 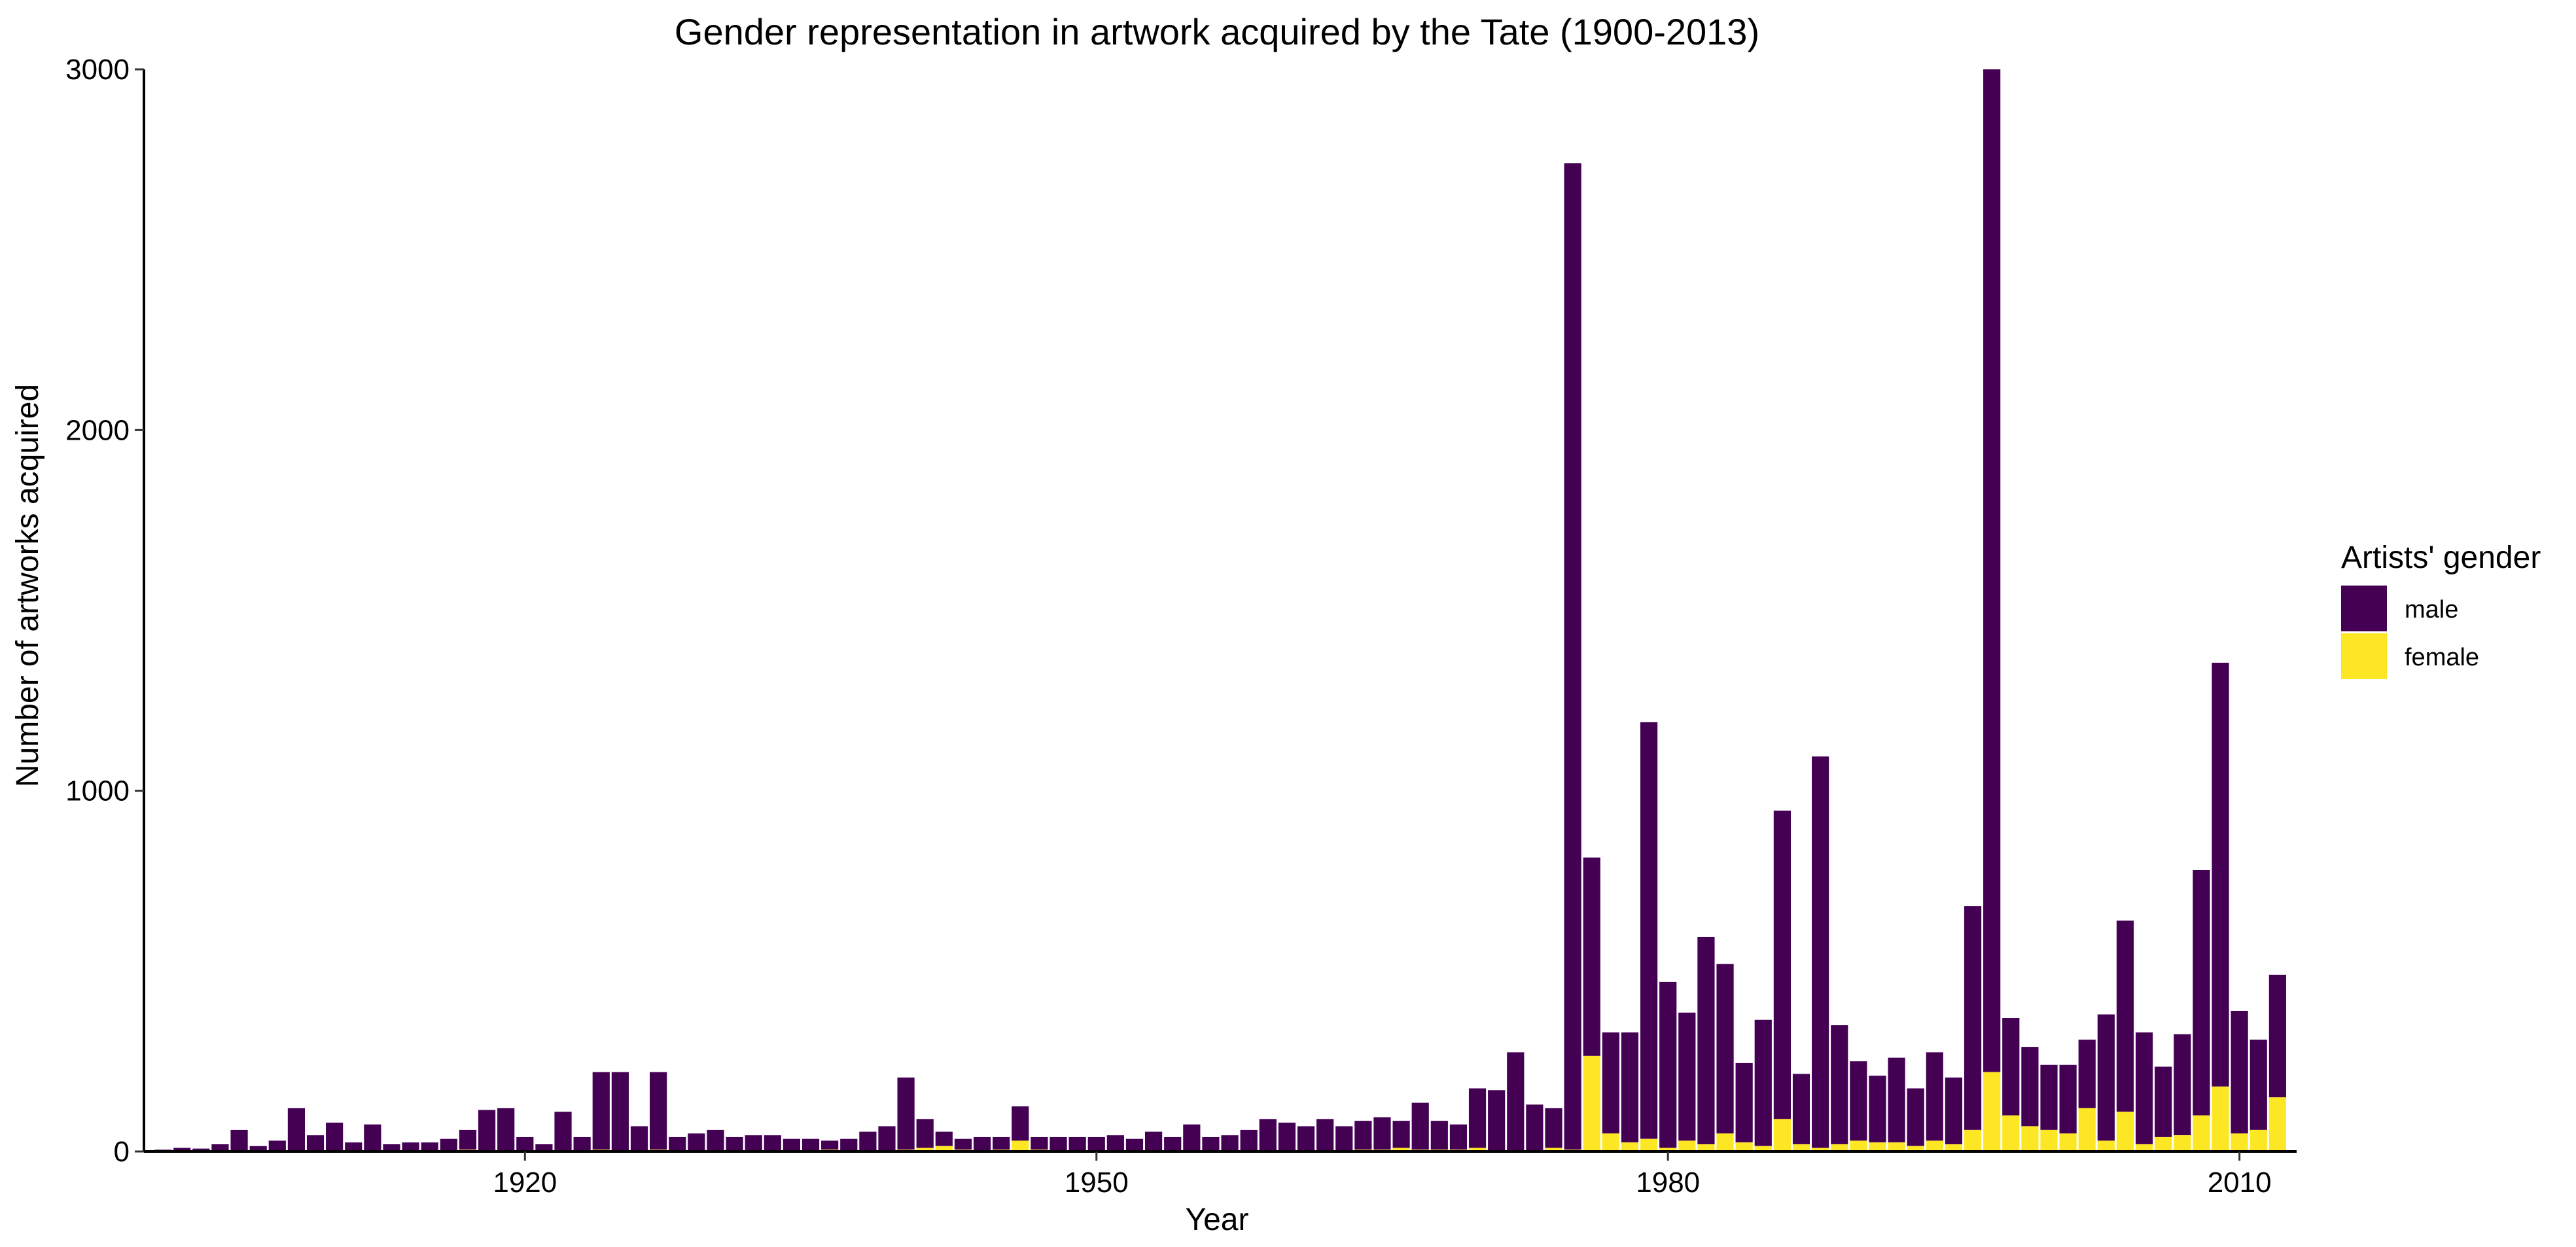 I want to click on bar-female-2005, so click(x=2144, y=1147).